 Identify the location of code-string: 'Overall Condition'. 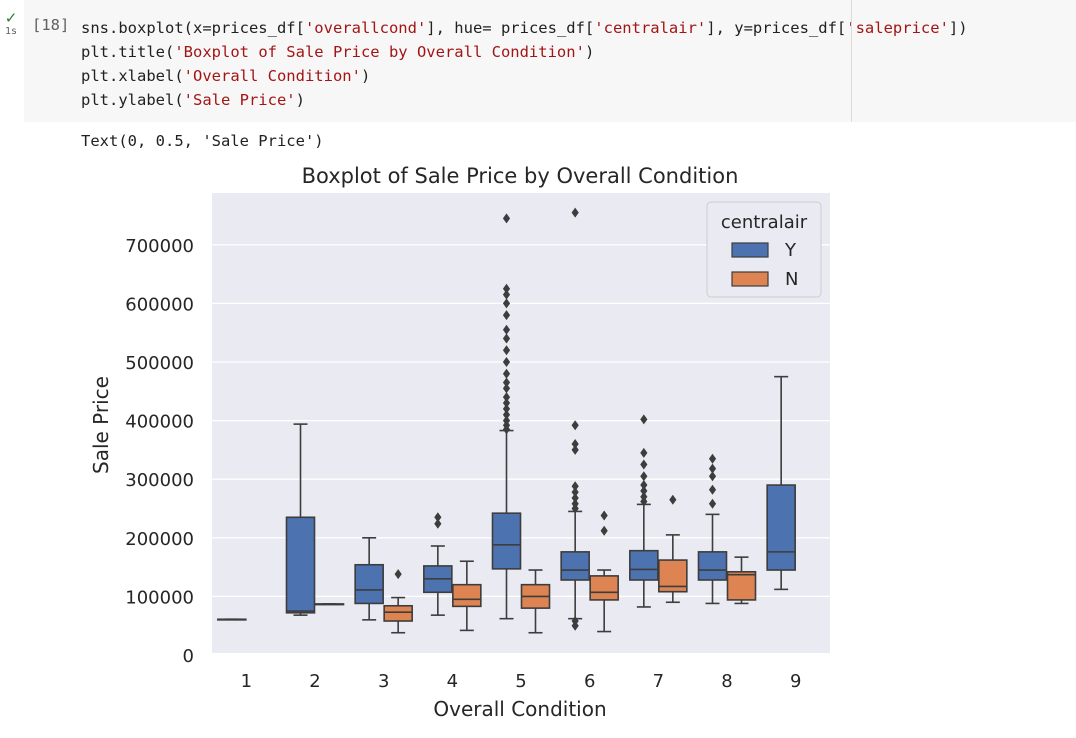
(272, 76).